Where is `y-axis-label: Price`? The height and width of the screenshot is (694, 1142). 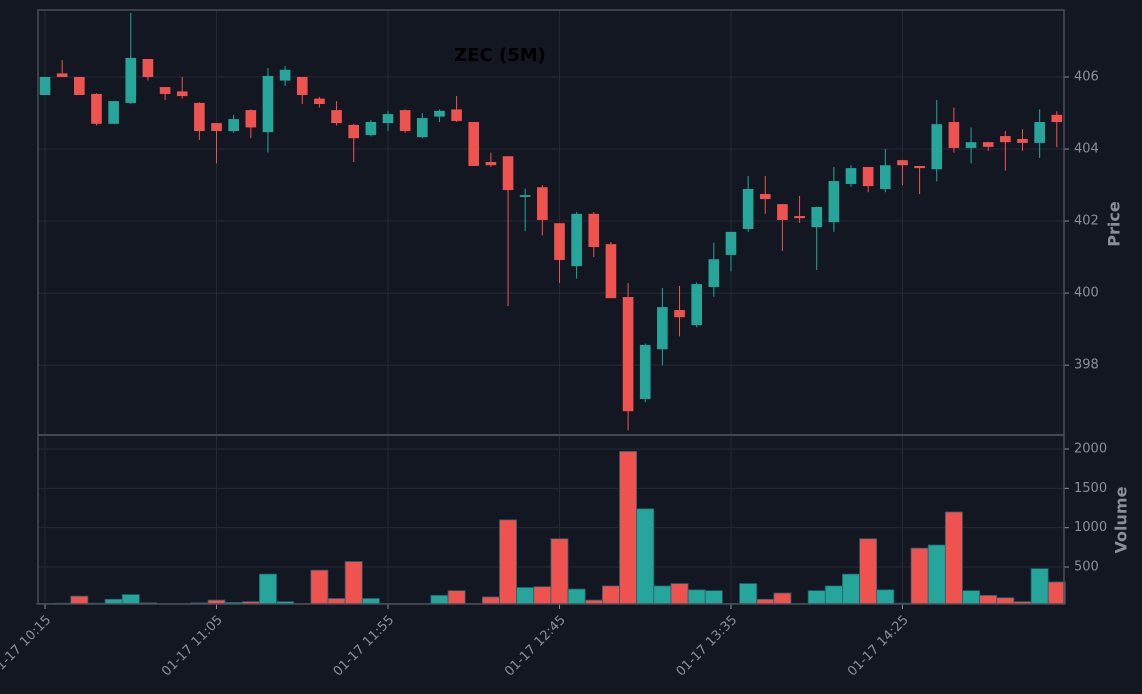 y-axis-label: Price is located at coordinates (1114, 224).